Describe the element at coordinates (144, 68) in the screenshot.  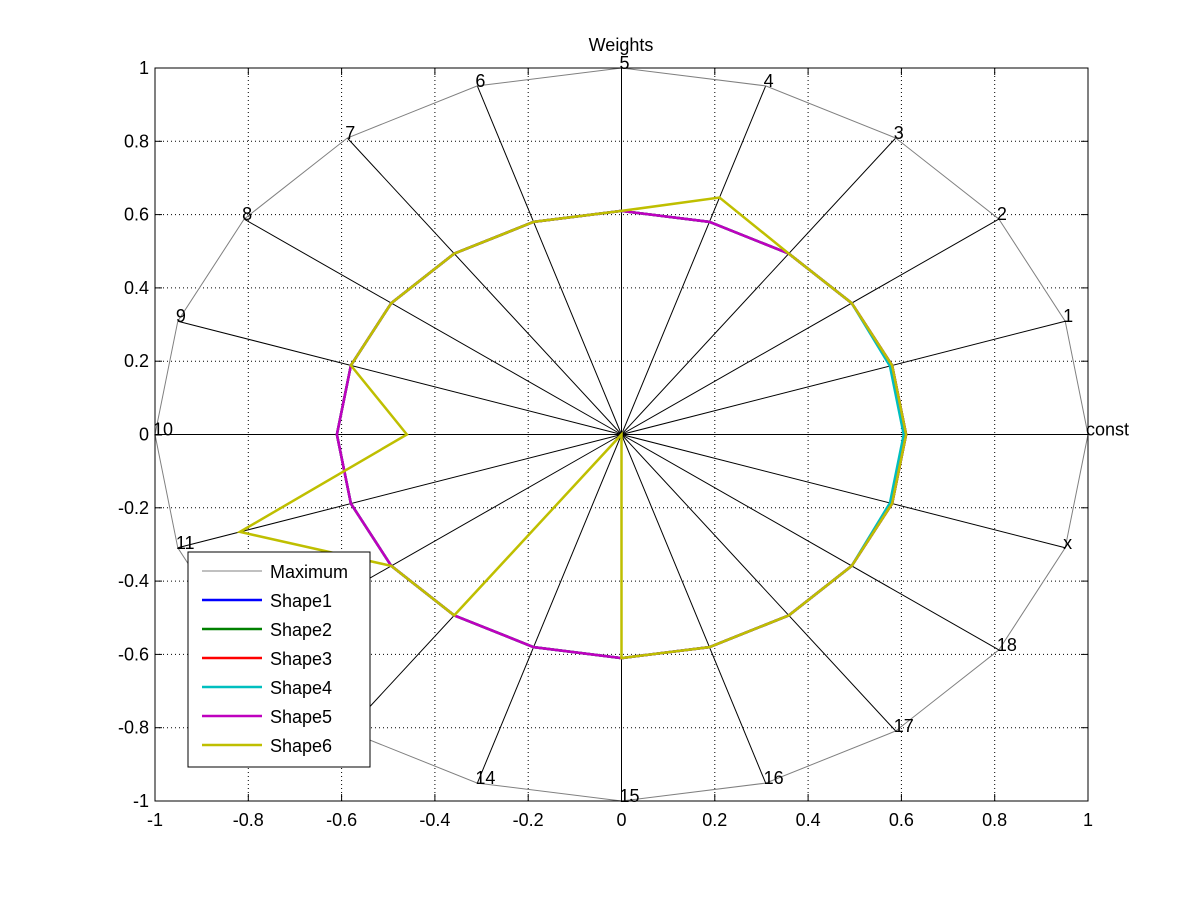
I see `y-tick-label: 1` at that location.